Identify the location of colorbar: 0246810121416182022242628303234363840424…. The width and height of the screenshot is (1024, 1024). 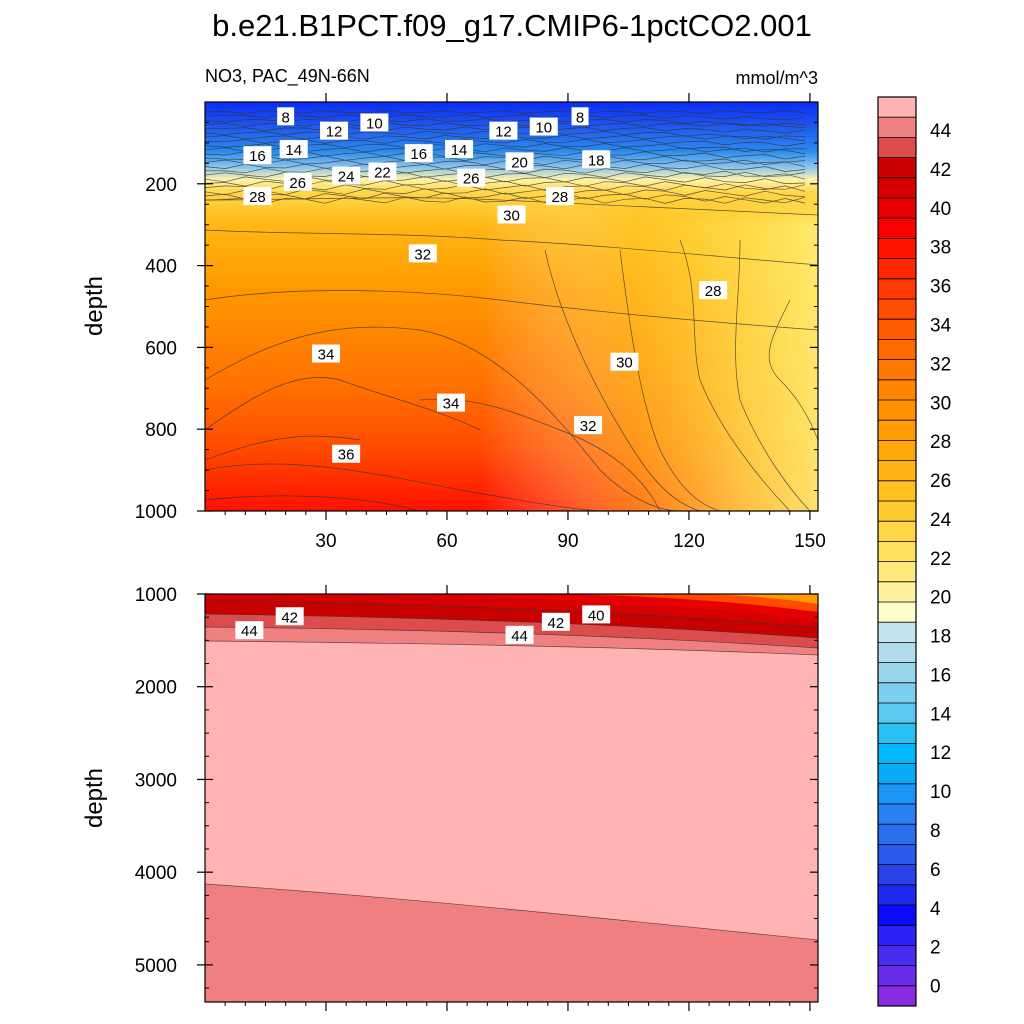
(914, 551).